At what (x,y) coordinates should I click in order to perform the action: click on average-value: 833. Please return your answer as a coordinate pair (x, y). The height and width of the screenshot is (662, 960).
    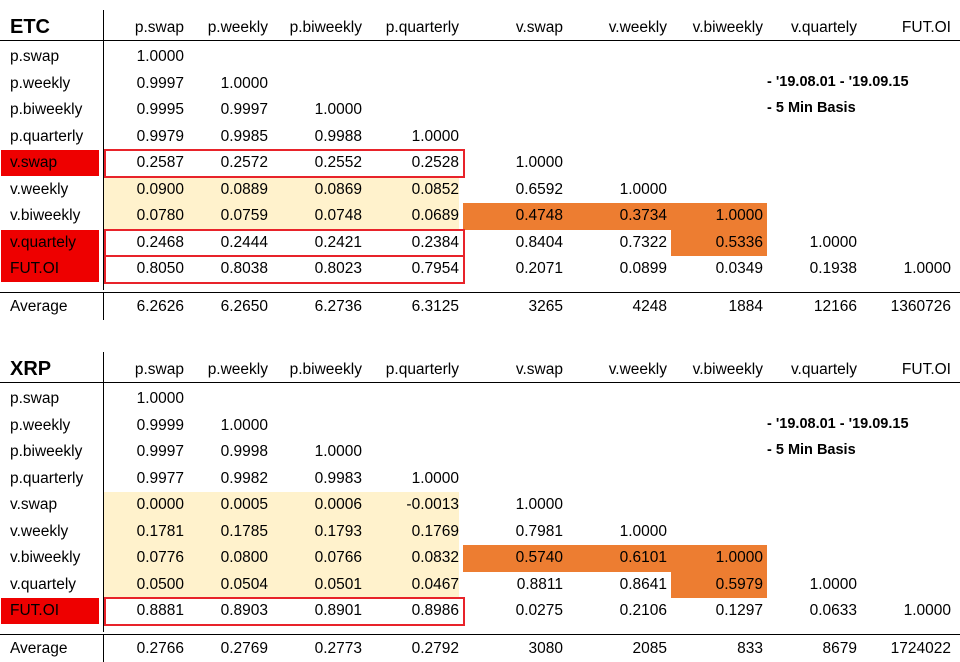
    Looking at the image, I should click on (750, 648).